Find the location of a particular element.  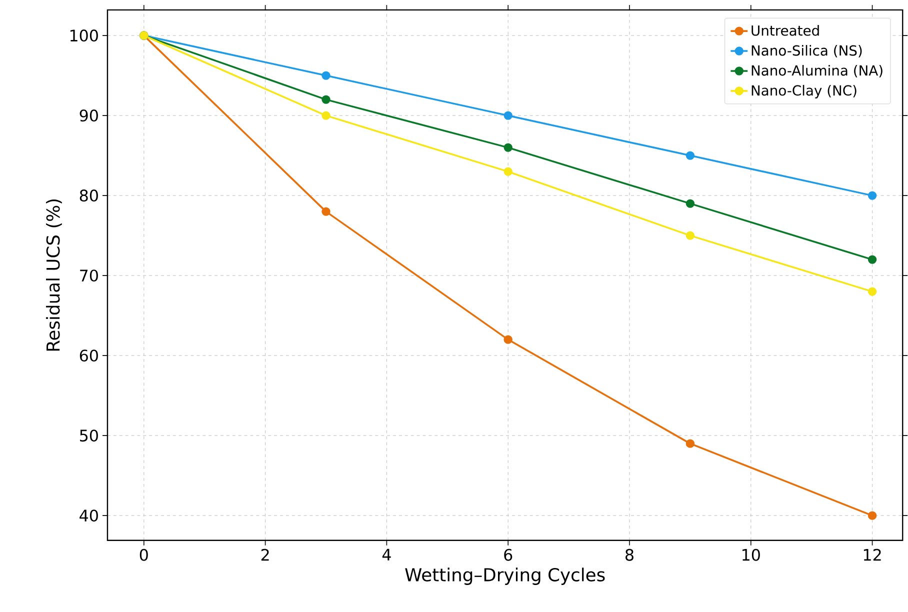

x-tick-label: 0 is located at coordinates (144, 554).